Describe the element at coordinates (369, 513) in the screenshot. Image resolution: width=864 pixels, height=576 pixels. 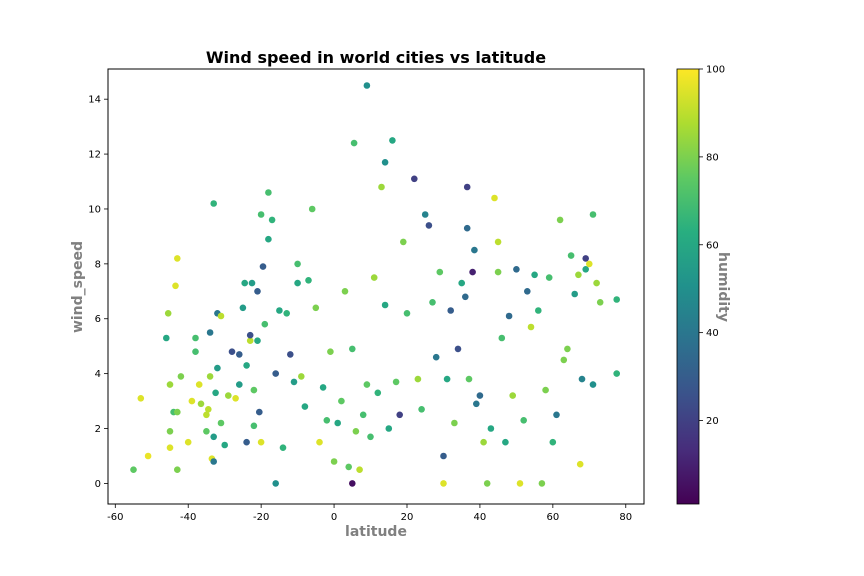
I see `x-axis-ticks: -60 -40 -20 0 20 40 60 80` at that location.